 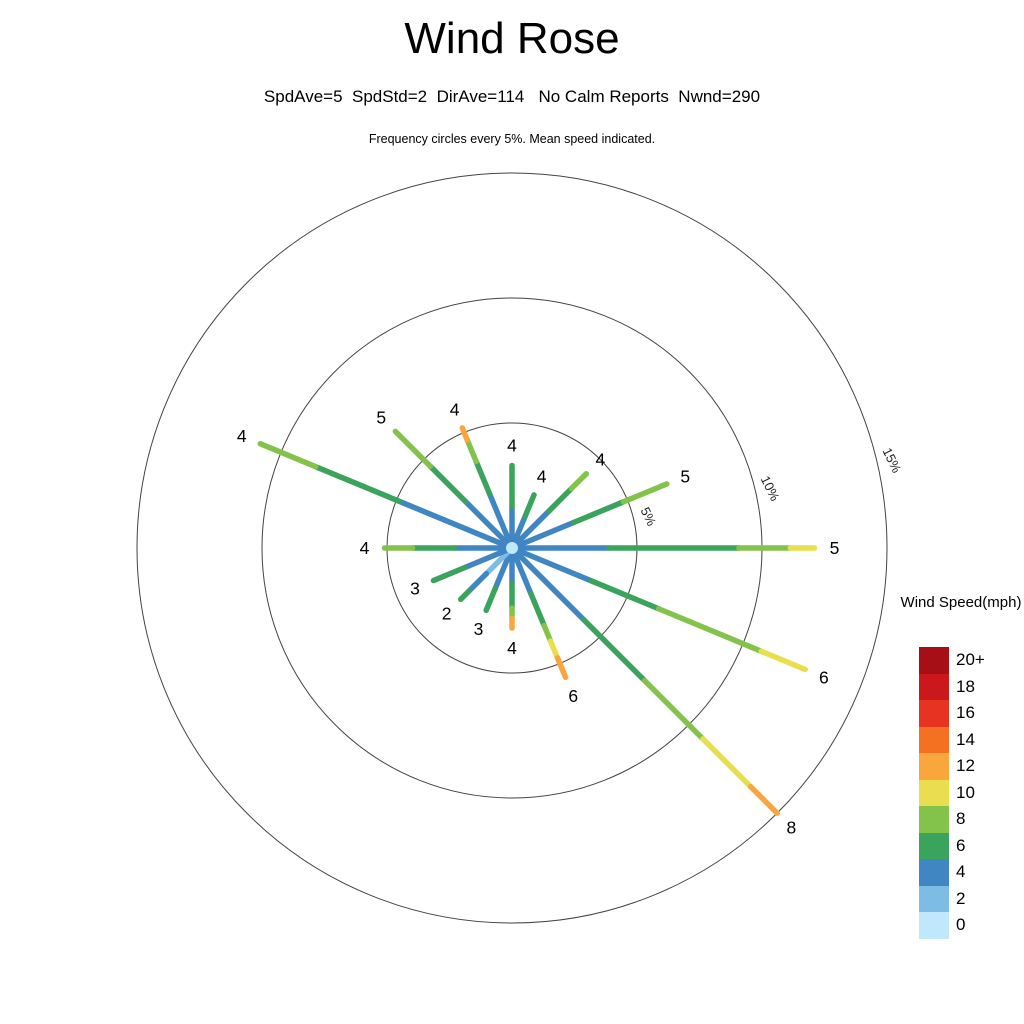 What do you see at coordinates (961, 845) in the screenshot?
I see `legend-entry-label: 6` at bounding box center [961, 845].